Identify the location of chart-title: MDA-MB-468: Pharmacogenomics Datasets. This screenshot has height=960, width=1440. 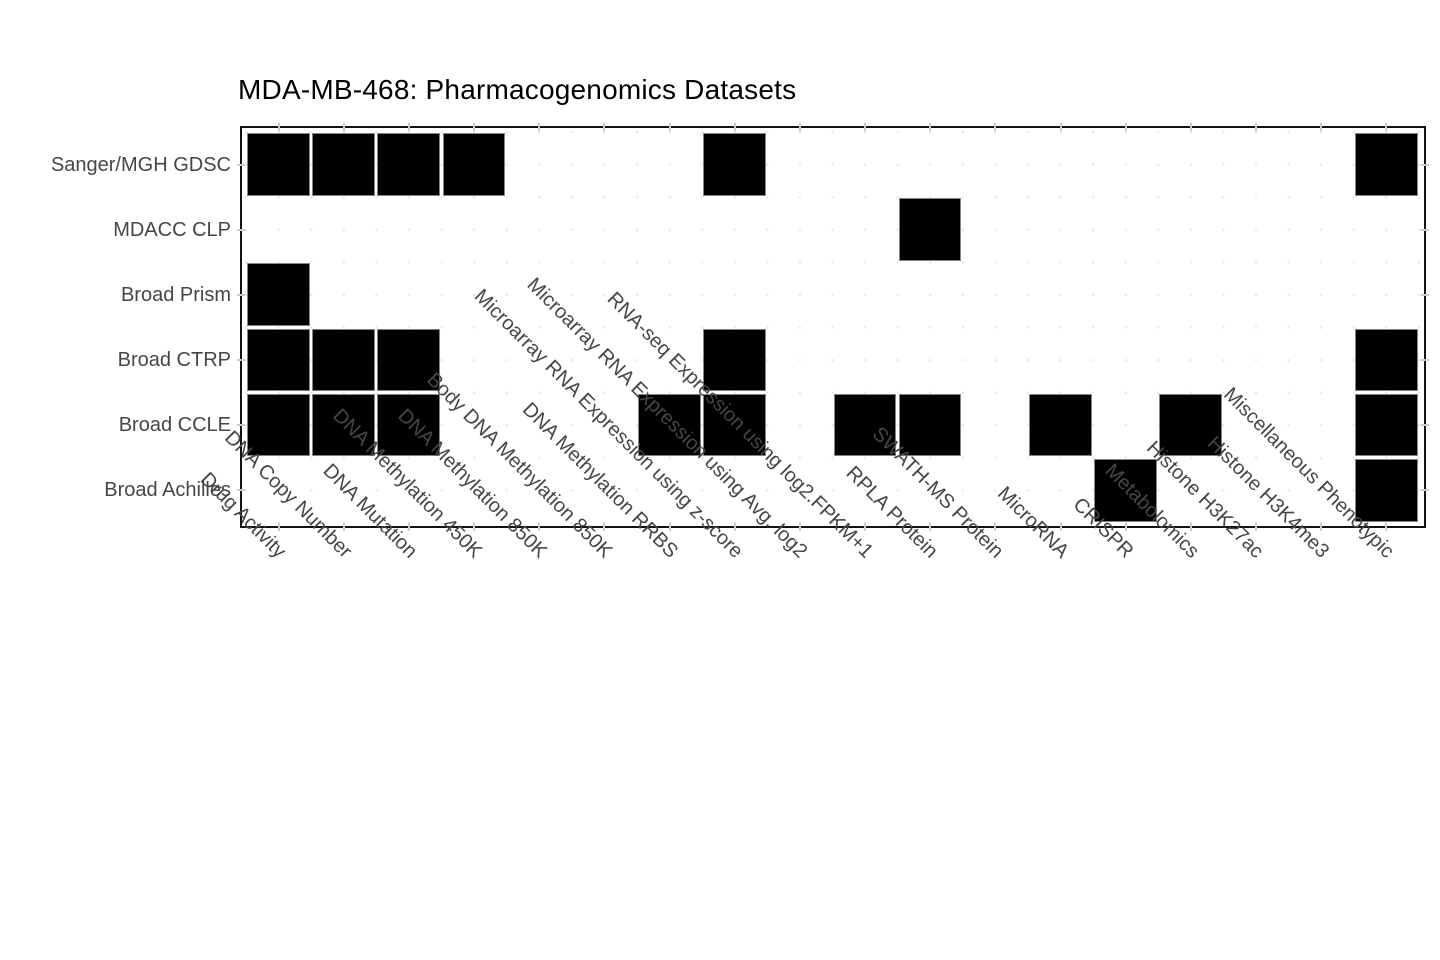
(517, 89).